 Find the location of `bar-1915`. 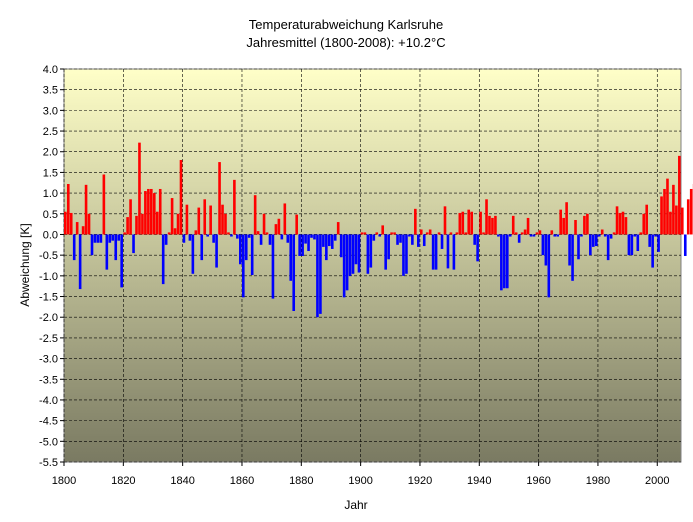

bar-1915 is located at coordinates (406, 254).